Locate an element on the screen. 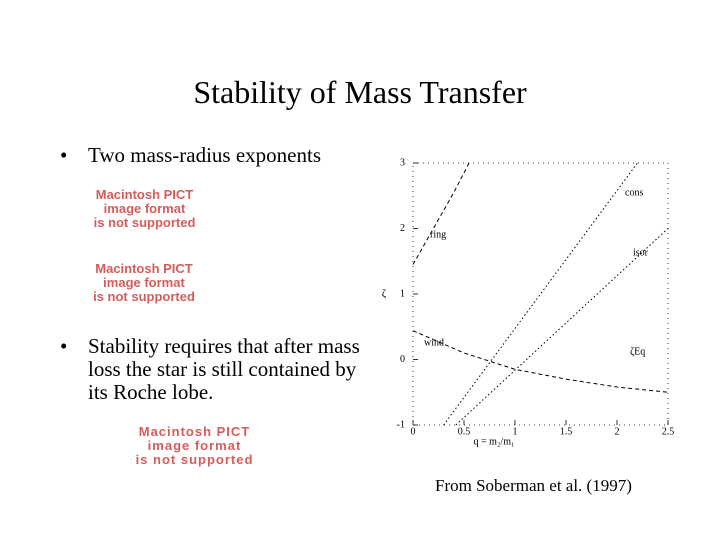 The image size is (720, 540). bullet-text: Two mass-radius exponents is located at coordinates (204, 155).